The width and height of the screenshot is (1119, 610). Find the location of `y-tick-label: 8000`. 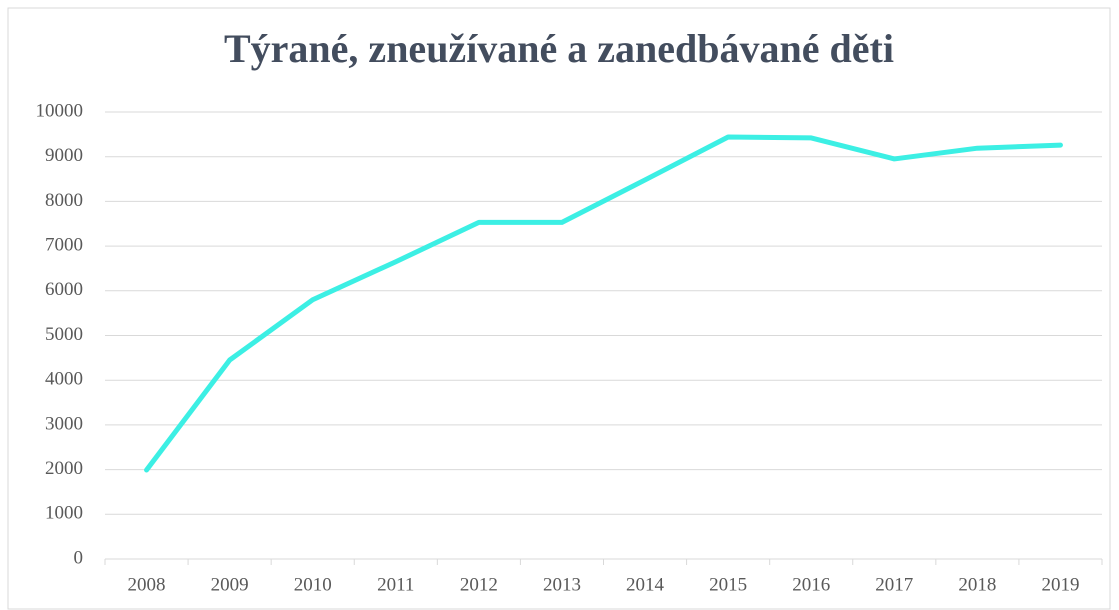

y-tick-label: 8000 is located at coordinates (64, 200).